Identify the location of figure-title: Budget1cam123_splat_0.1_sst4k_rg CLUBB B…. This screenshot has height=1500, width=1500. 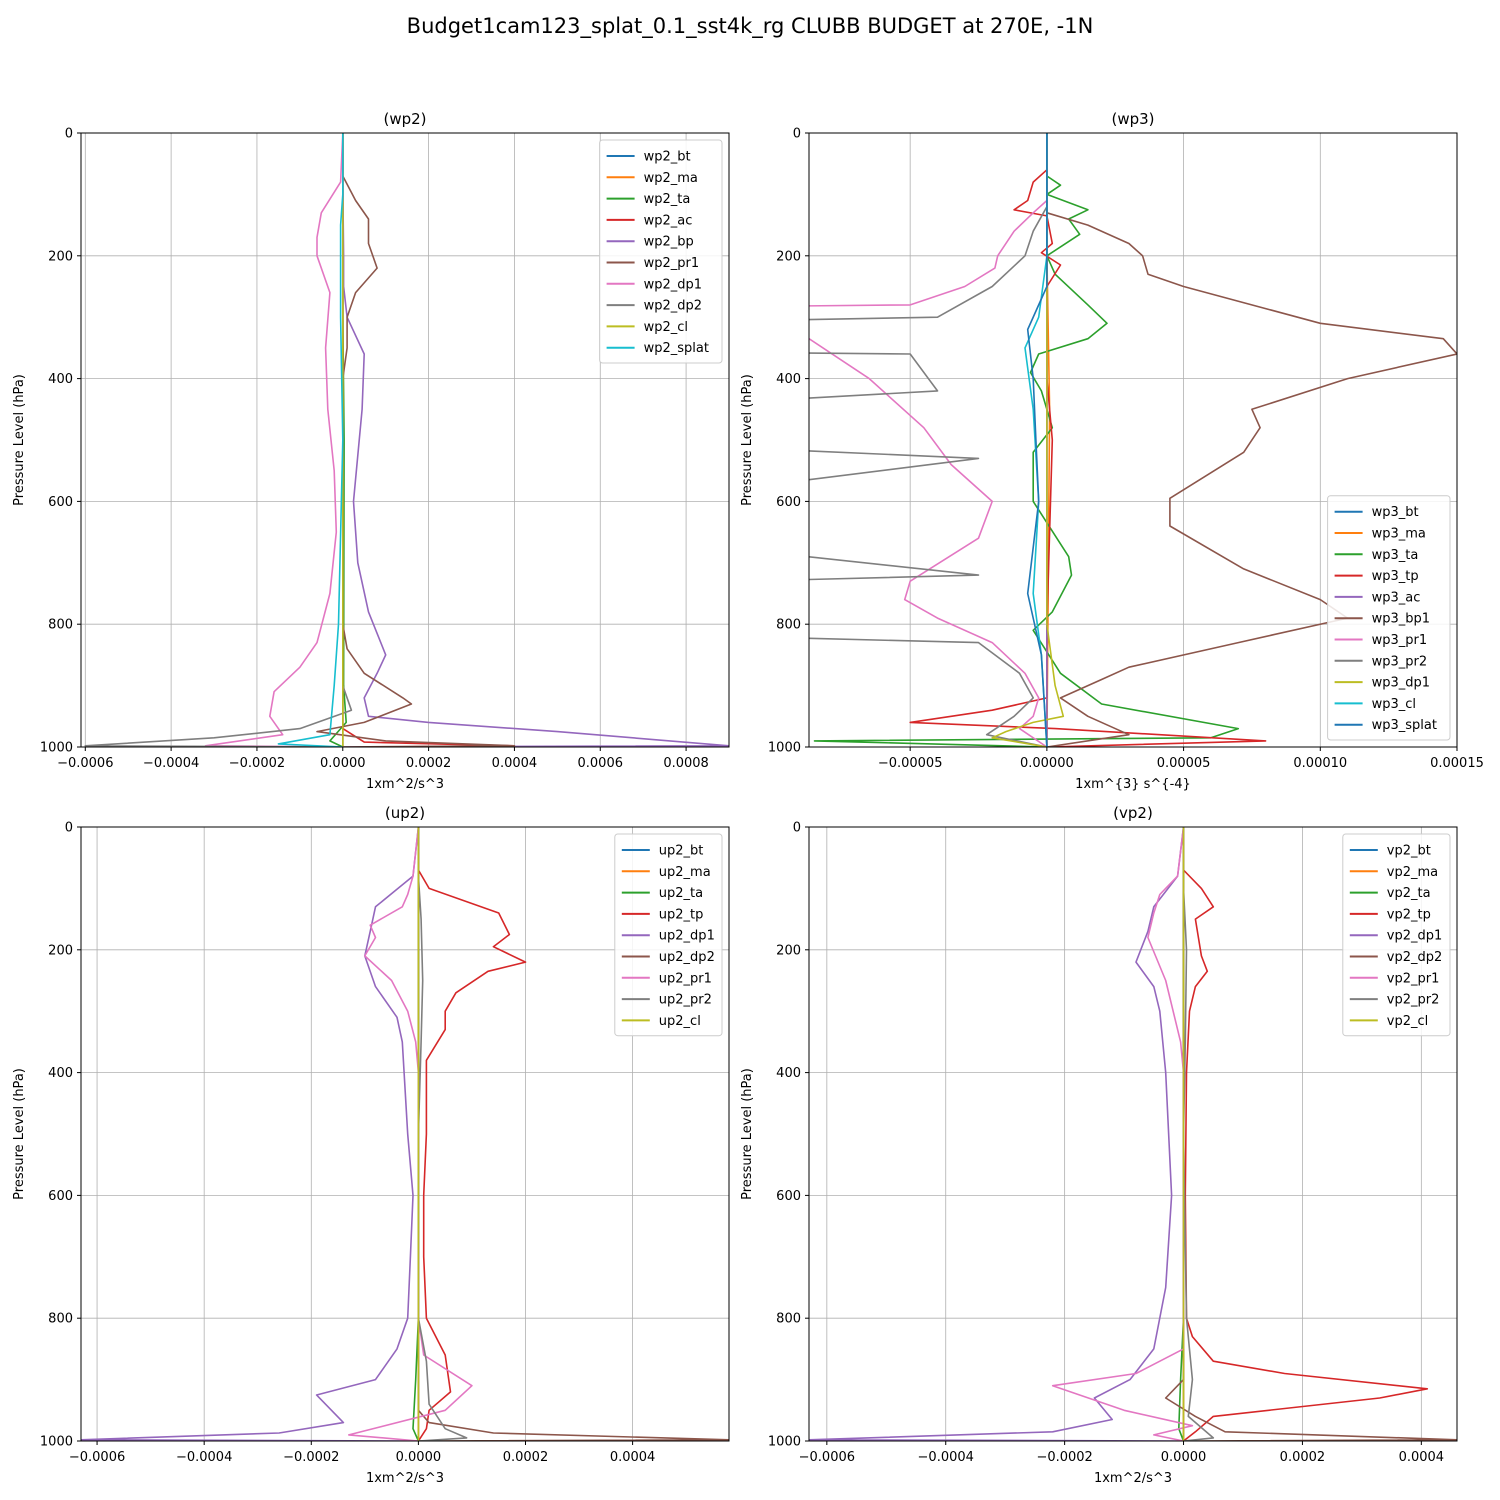
(750, 26).